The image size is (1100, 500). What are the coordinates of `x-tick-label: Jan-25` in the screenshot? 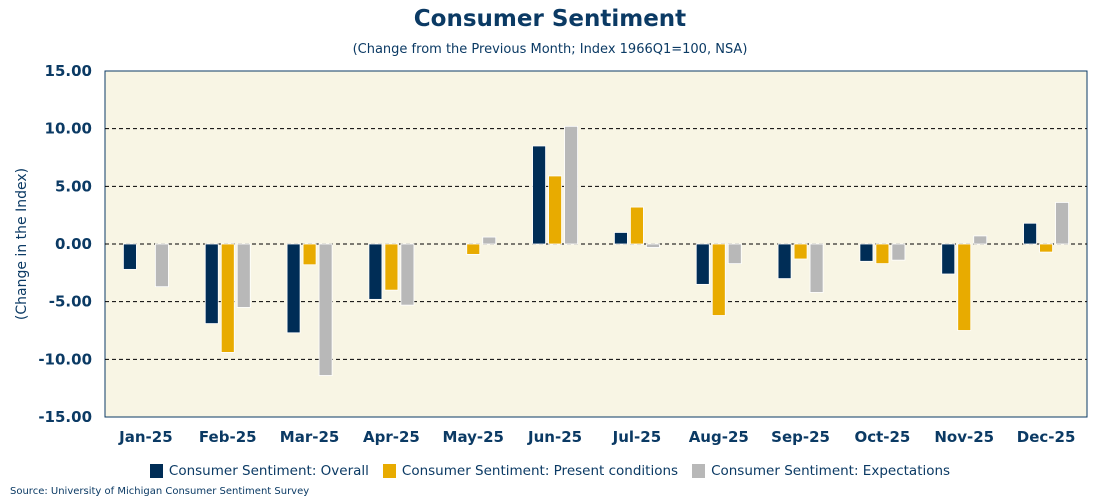 It's located at (145, 437).